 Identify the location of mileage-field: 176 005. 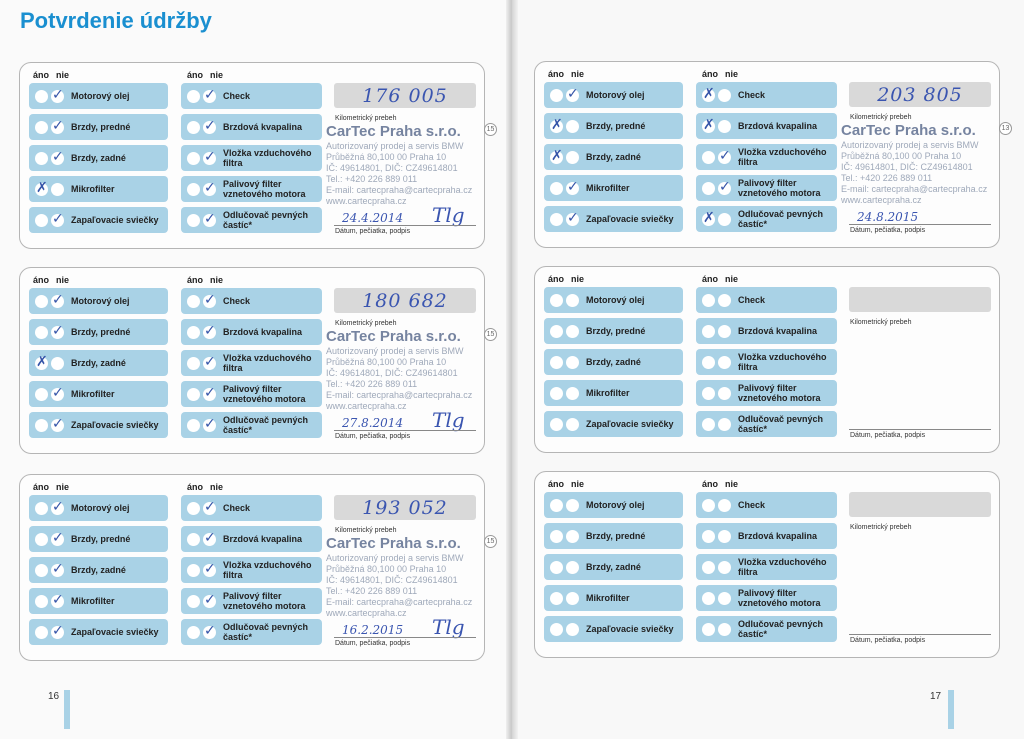
(405, 95).